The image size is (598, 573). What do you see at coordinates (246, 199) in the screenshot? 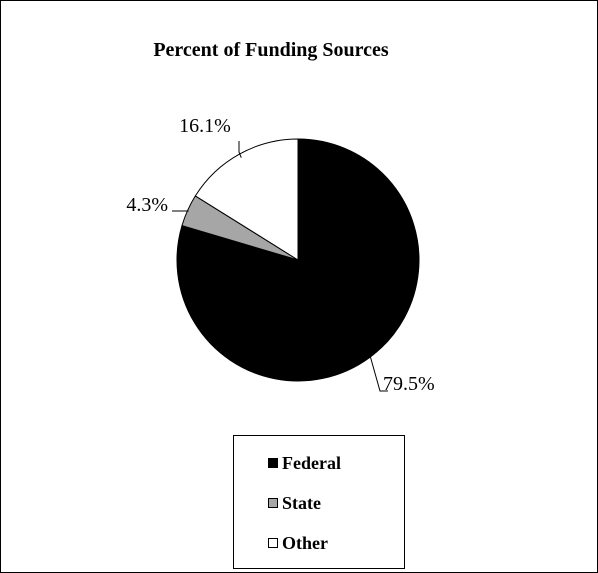
I see `pie-slice-other` at bounding box center [246, 199].